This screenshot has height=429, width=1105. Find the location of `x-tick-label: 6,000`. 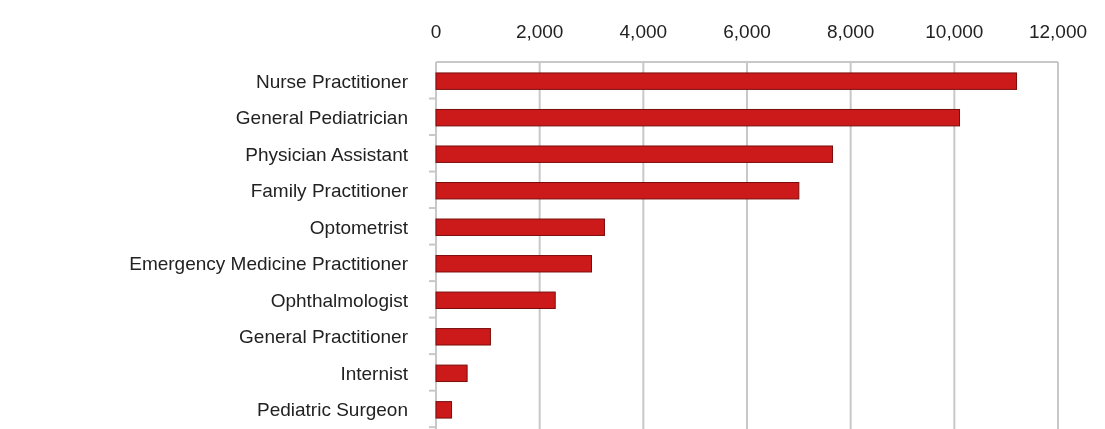

x-tick-label: 6,000 is located at coordinates (747, 31).